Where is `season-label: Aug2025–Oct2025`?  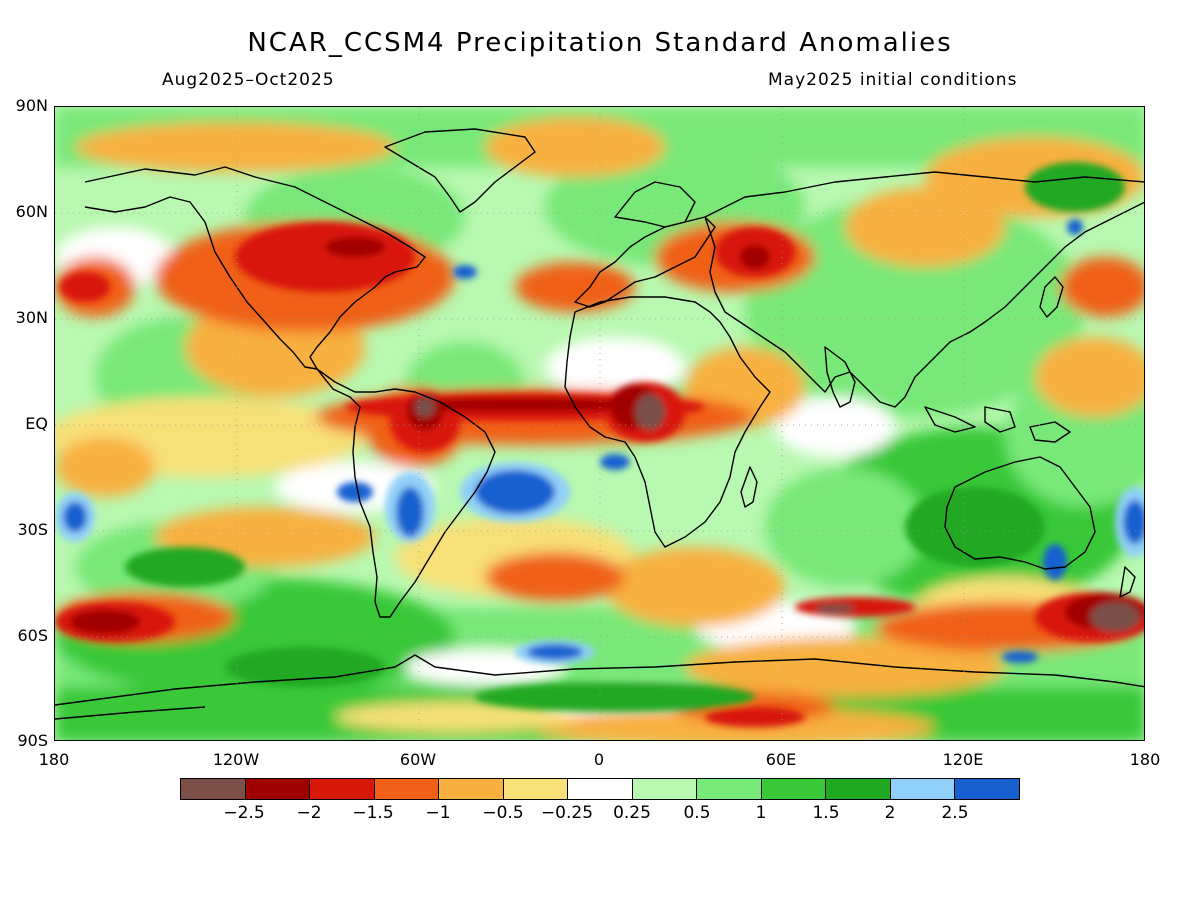
season-label: Aug2025–Oct2025 is located at coordinates (248, 80).